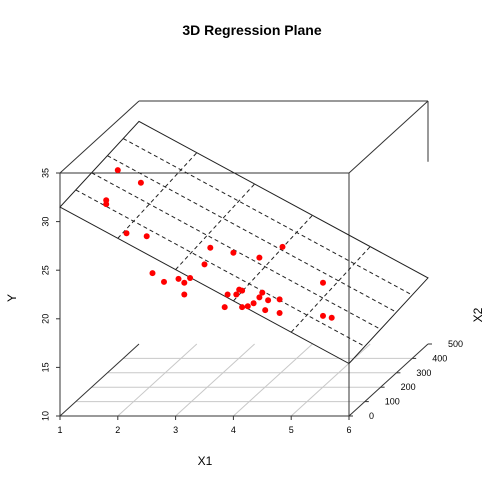  Describe the element at coordinates (205, 461) in the screenshot. I see `x-axis-label: X1` at that location.